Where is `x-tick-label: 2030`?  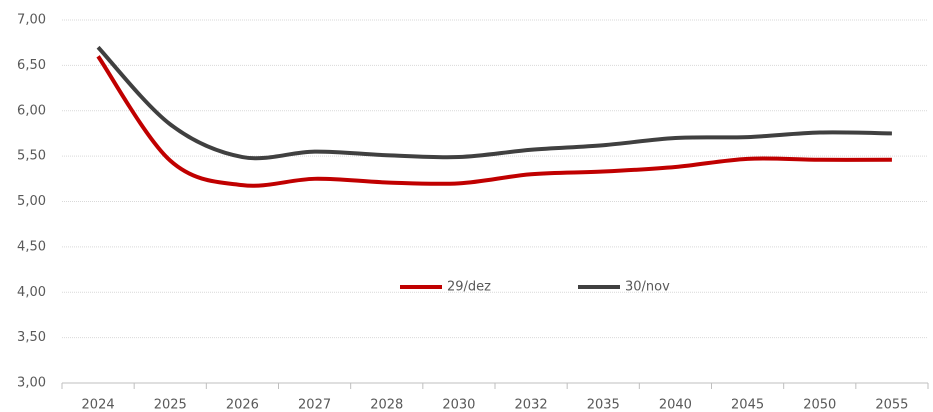 x-tick-label: 2030 is located at coordinates (458, 405).